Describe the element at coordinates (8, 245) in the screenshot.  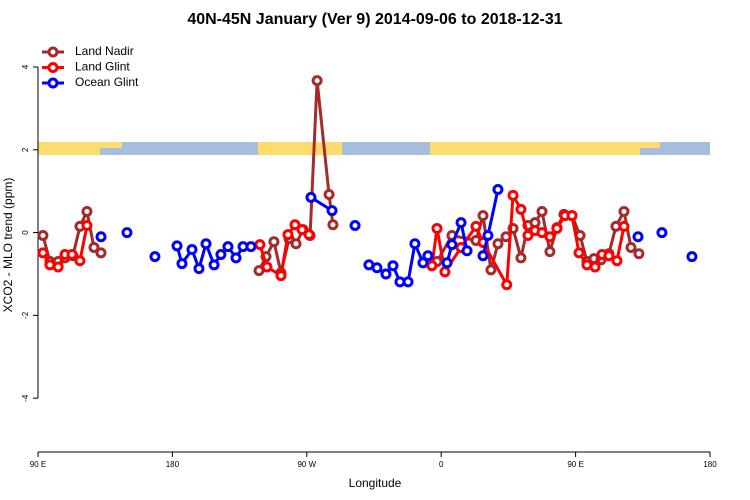
I see `y-axis-label: XCO2 - MLO trend (ppm)` at that location.